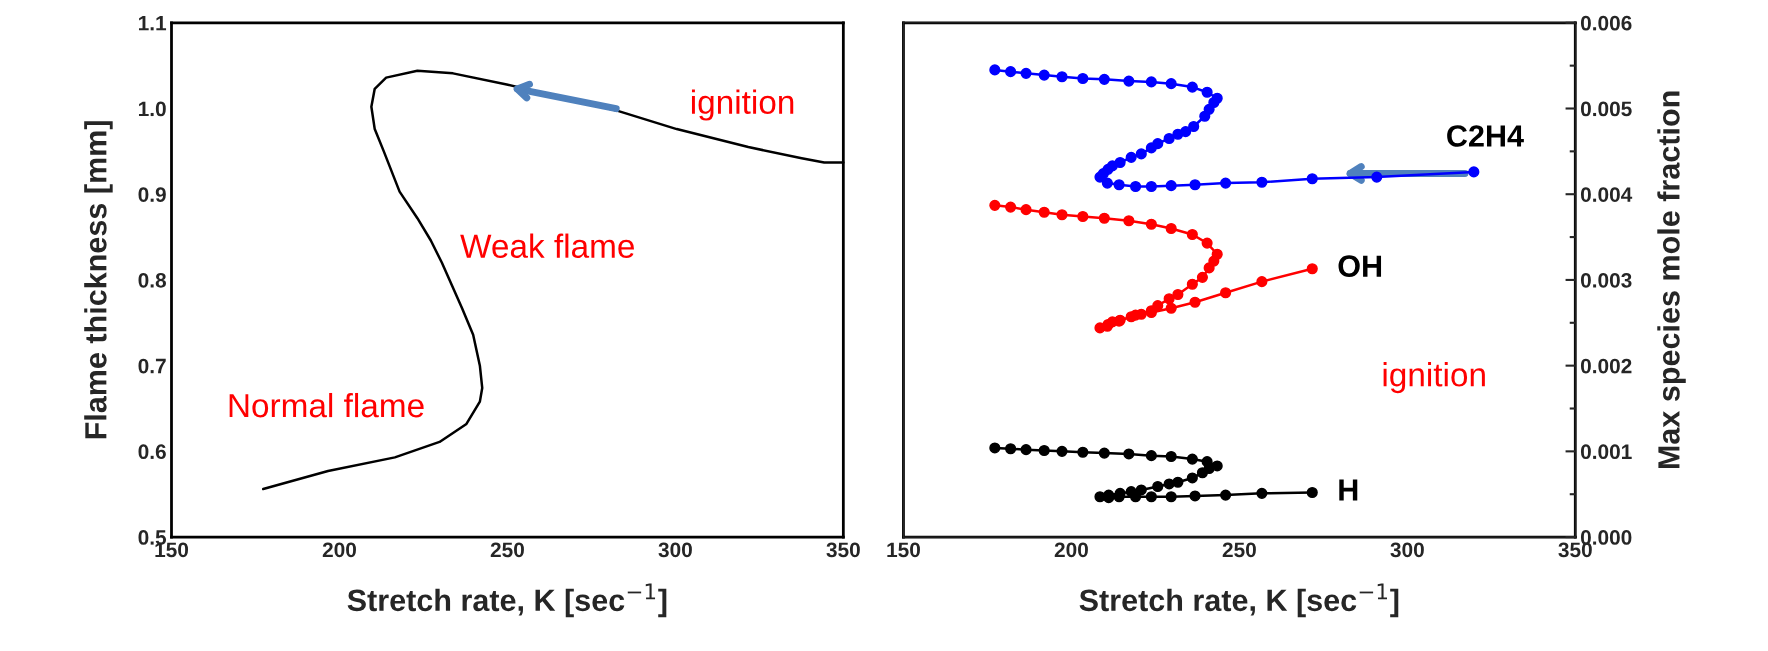  What do you see at coordinates (152, 194) in the screenshot?
I see `y-tick-label: 0.9` at bounding box center [152, 194].